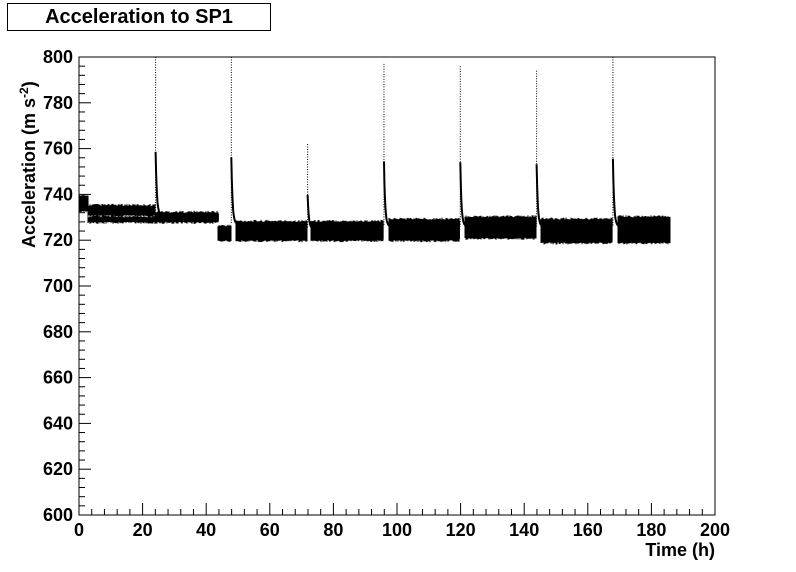  I want to click on y-axis-title: Acceleration (m s-2), so click(28, 164).